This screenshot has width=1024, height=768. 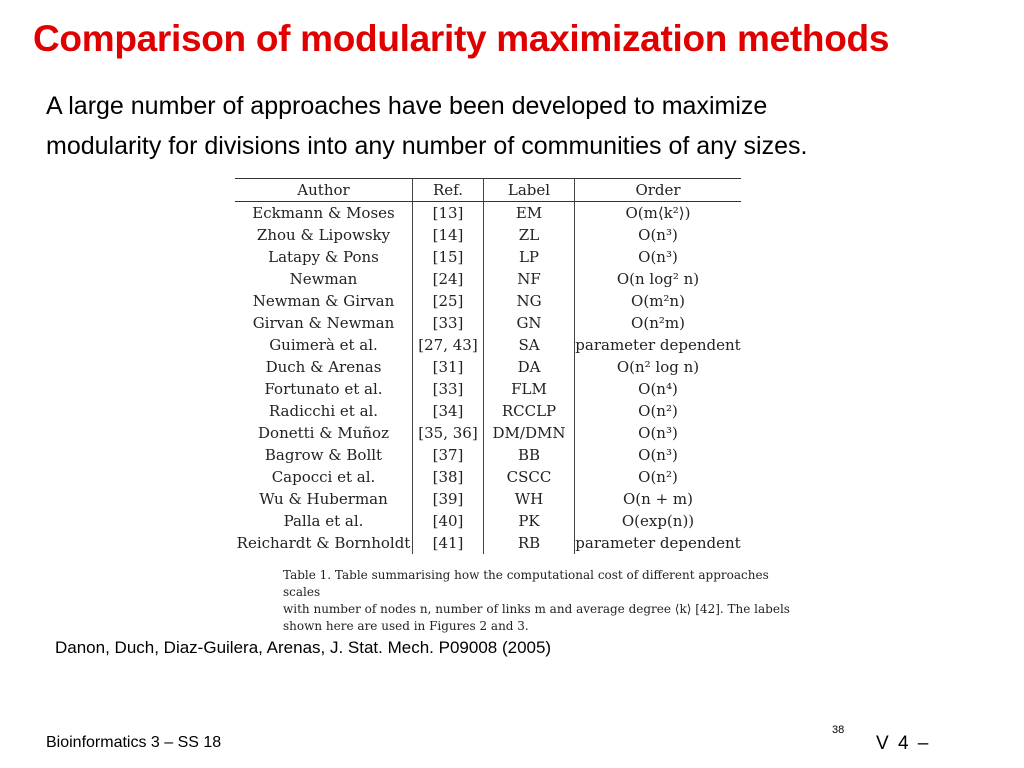 What do you see at coordinates (324, 543) in the screenshot?
I see `cell-author: Reichardt & Bornholdt` at bounding box center [324, 543].